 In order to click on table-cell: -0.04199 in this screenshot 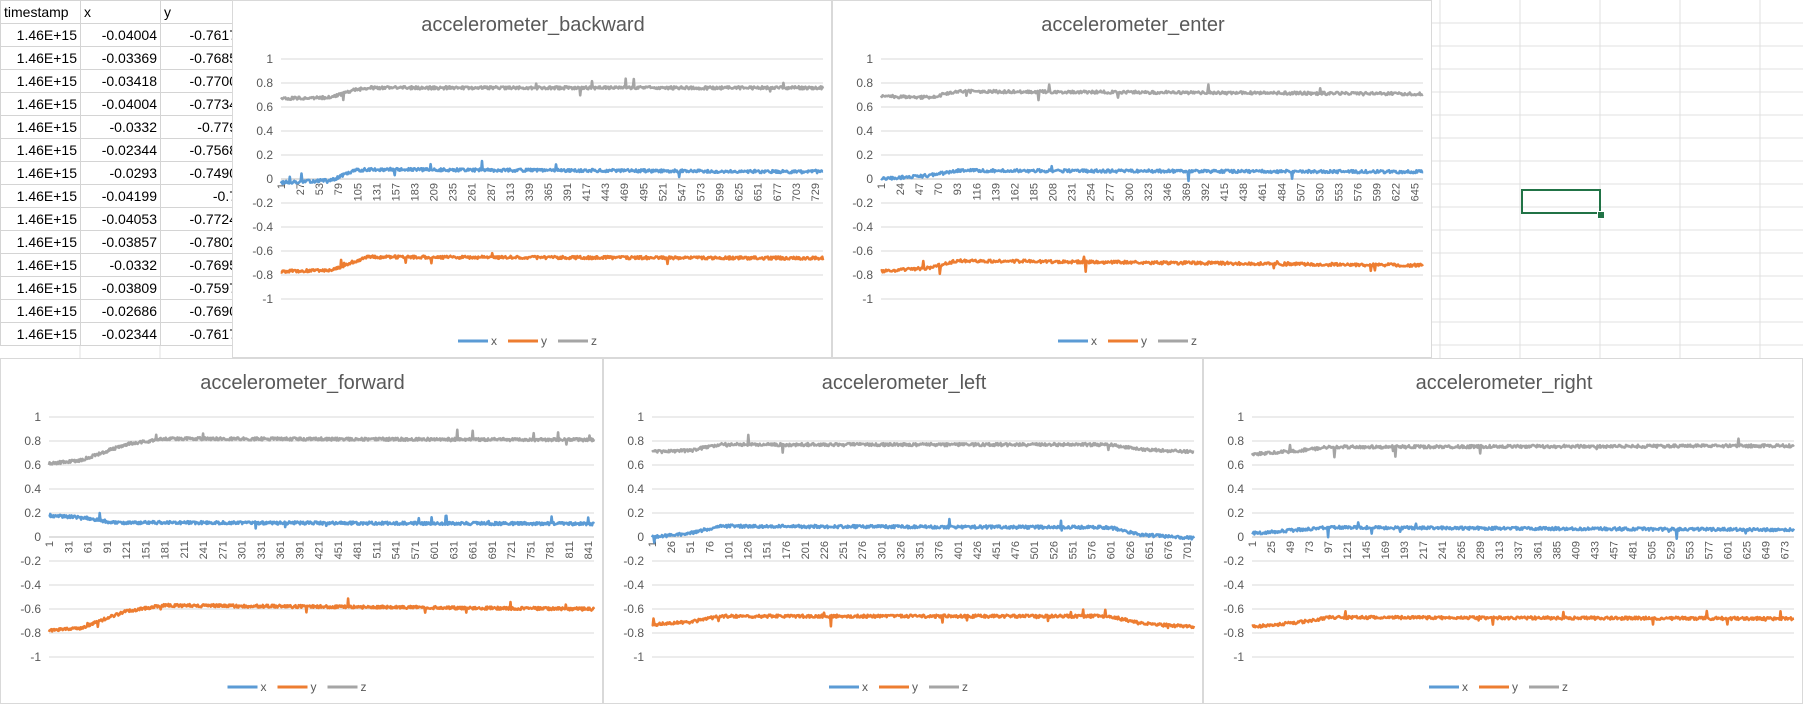, I will do `click(120, 196)`.